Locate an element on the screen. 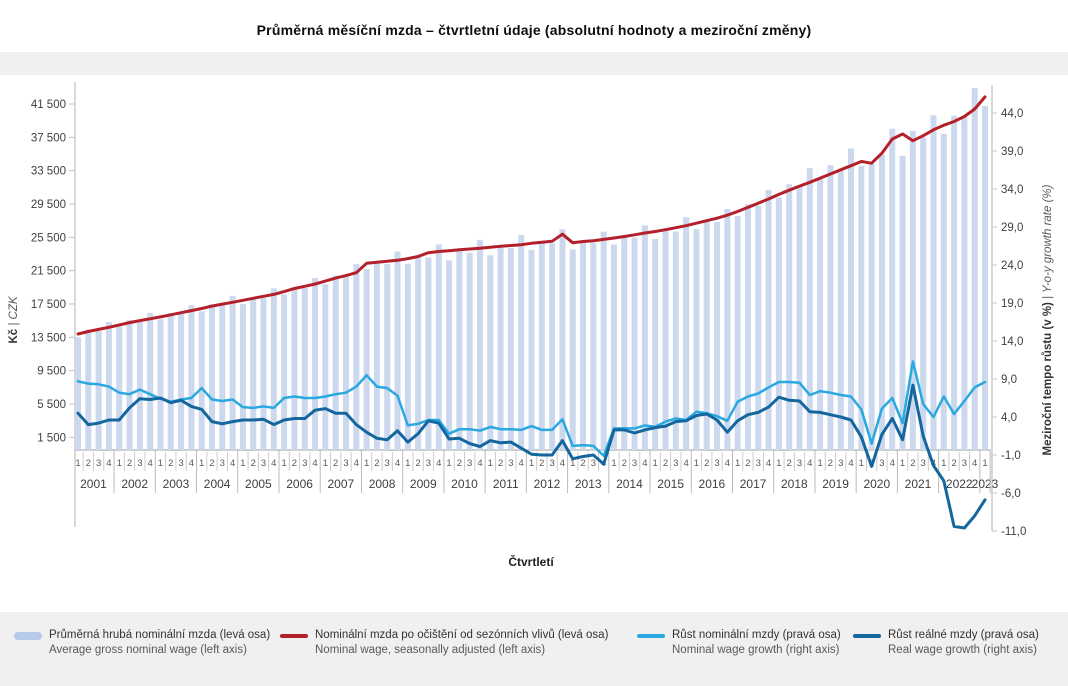  svg-text: 29,0 is located at coordinates (1012, 228).